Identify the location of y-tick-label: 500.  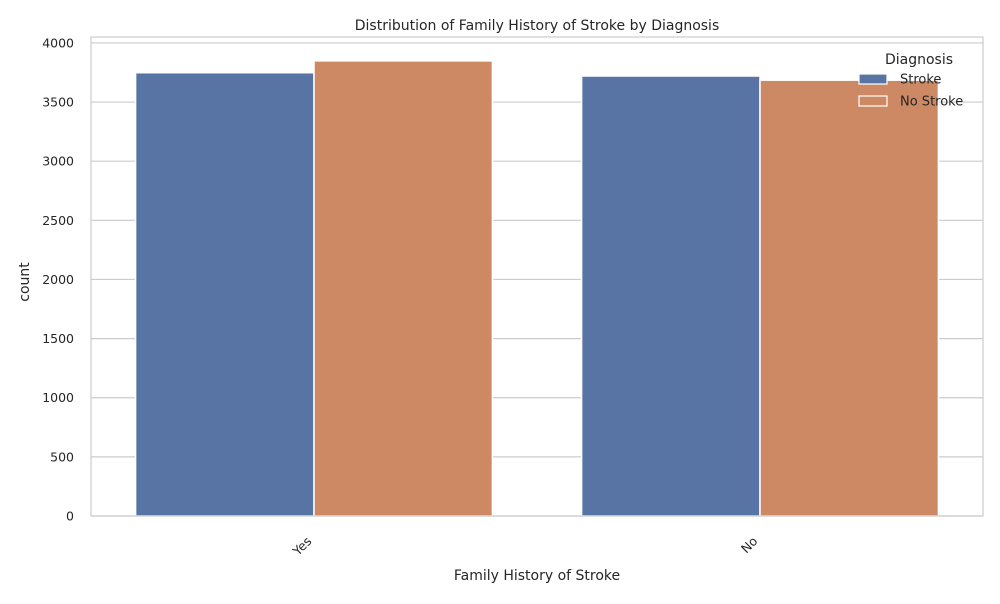
(62, 456).